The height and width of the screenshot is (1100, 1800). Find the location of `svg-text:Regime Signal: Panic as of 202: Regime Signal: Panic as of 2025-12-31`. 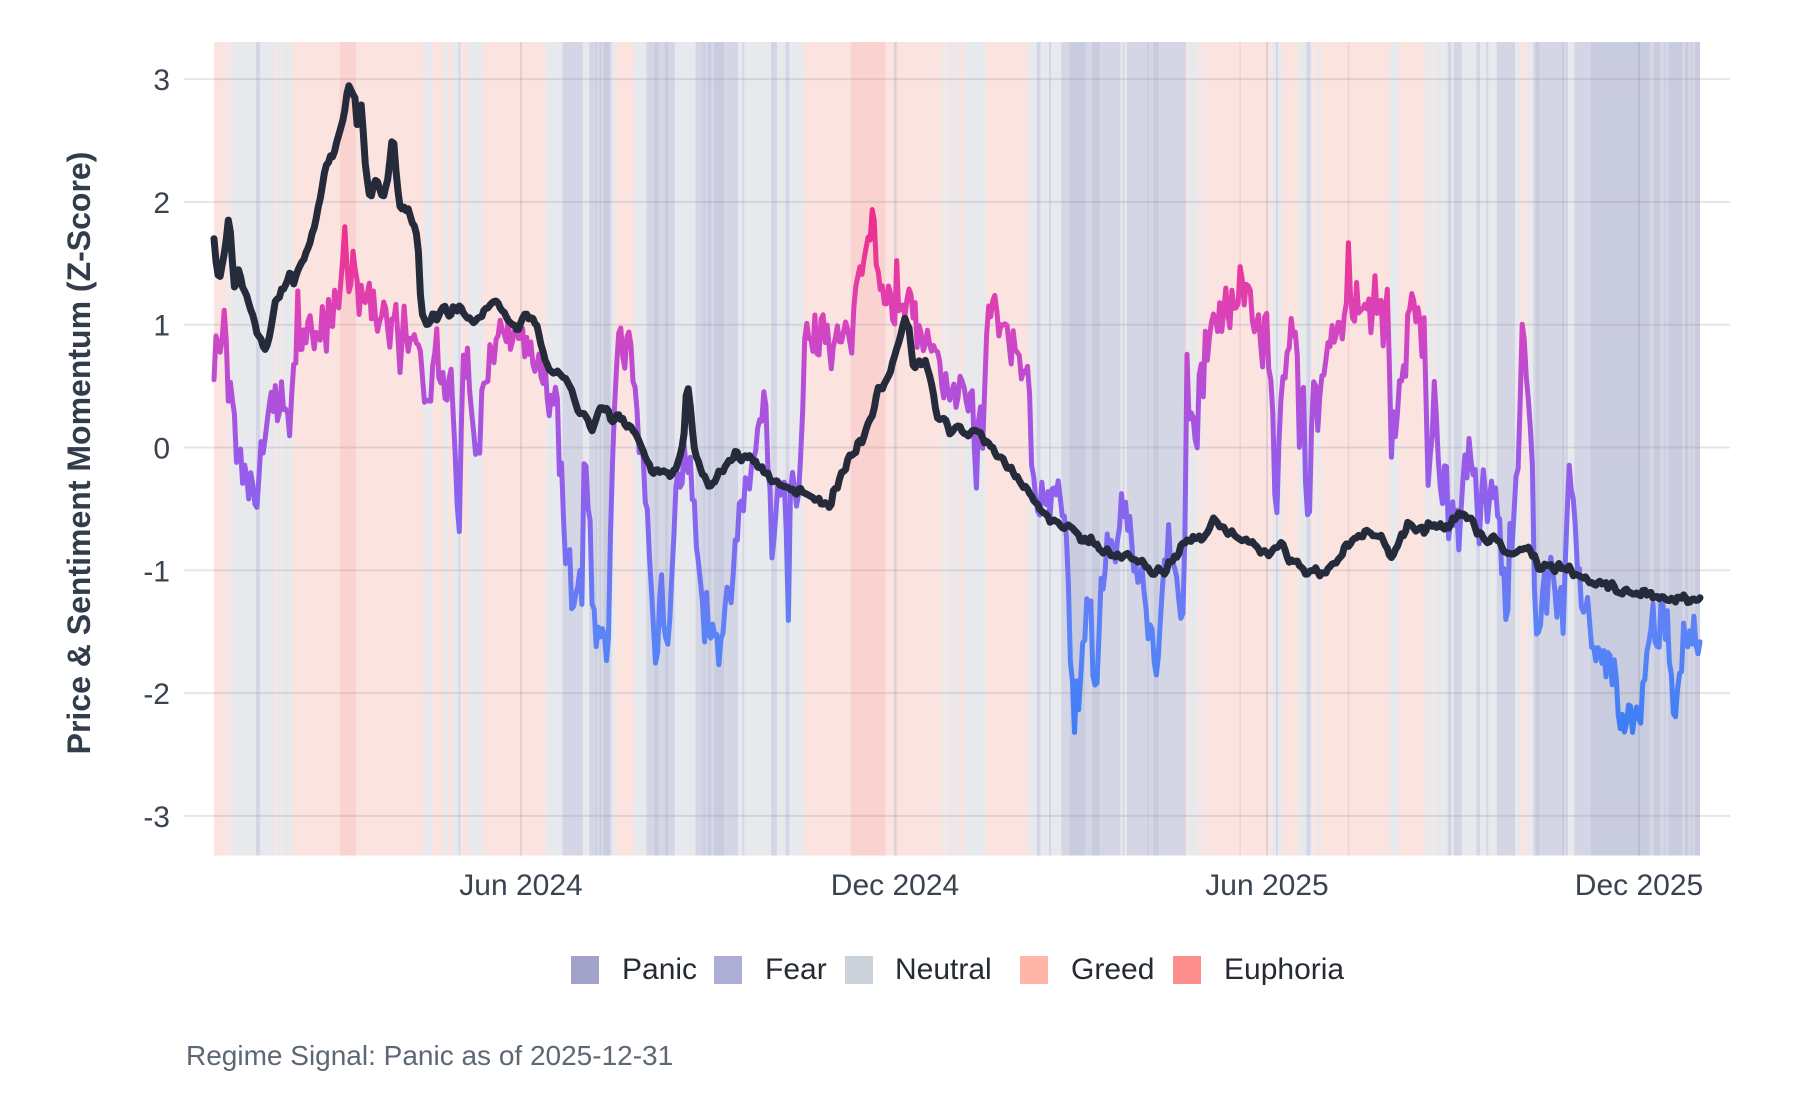

svg-text:Regime Signal: Panic as of 202: Regime Signal: Panic as of 2025-12-31 is located at coordinates (429, 1055).